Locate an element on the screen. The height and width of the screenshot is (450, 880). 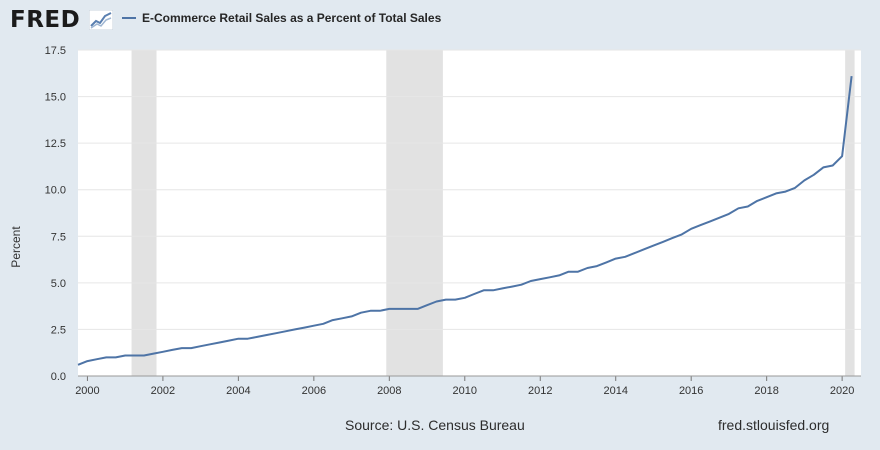
y-tick-label: 15.0 is located at coordinates (55, 98).